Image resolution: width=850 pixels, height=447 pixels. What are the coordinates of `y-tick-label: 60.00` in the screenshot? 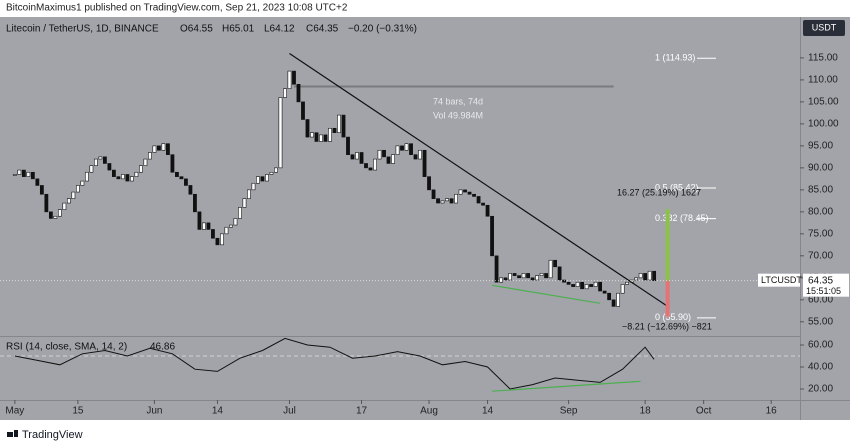 It's located at (820, 299).